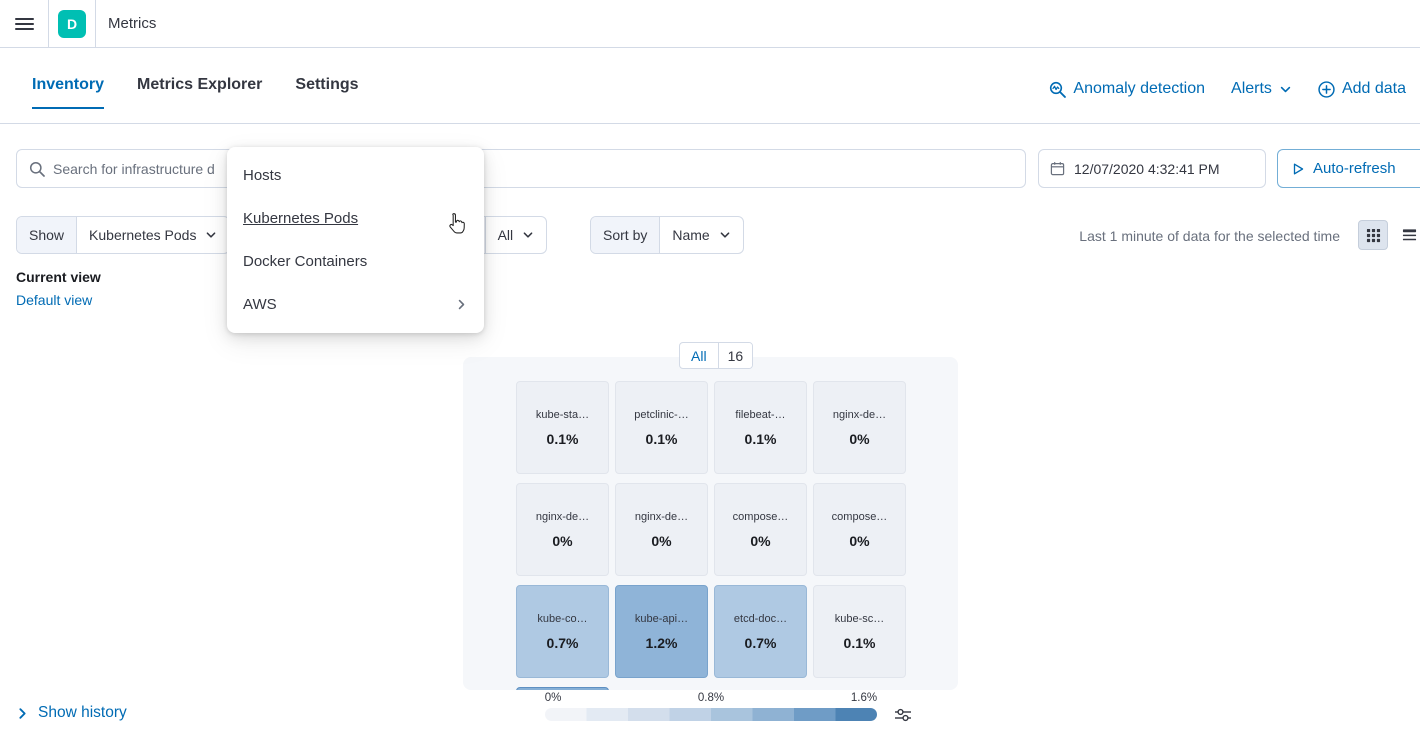 The width and height of the screenshot is (1420, 735). What do you see at coordinates (1354, 168) in the screenshot?
I see `auto-refresh-label: Auto-refresh` at bounding box center [1354, 168].